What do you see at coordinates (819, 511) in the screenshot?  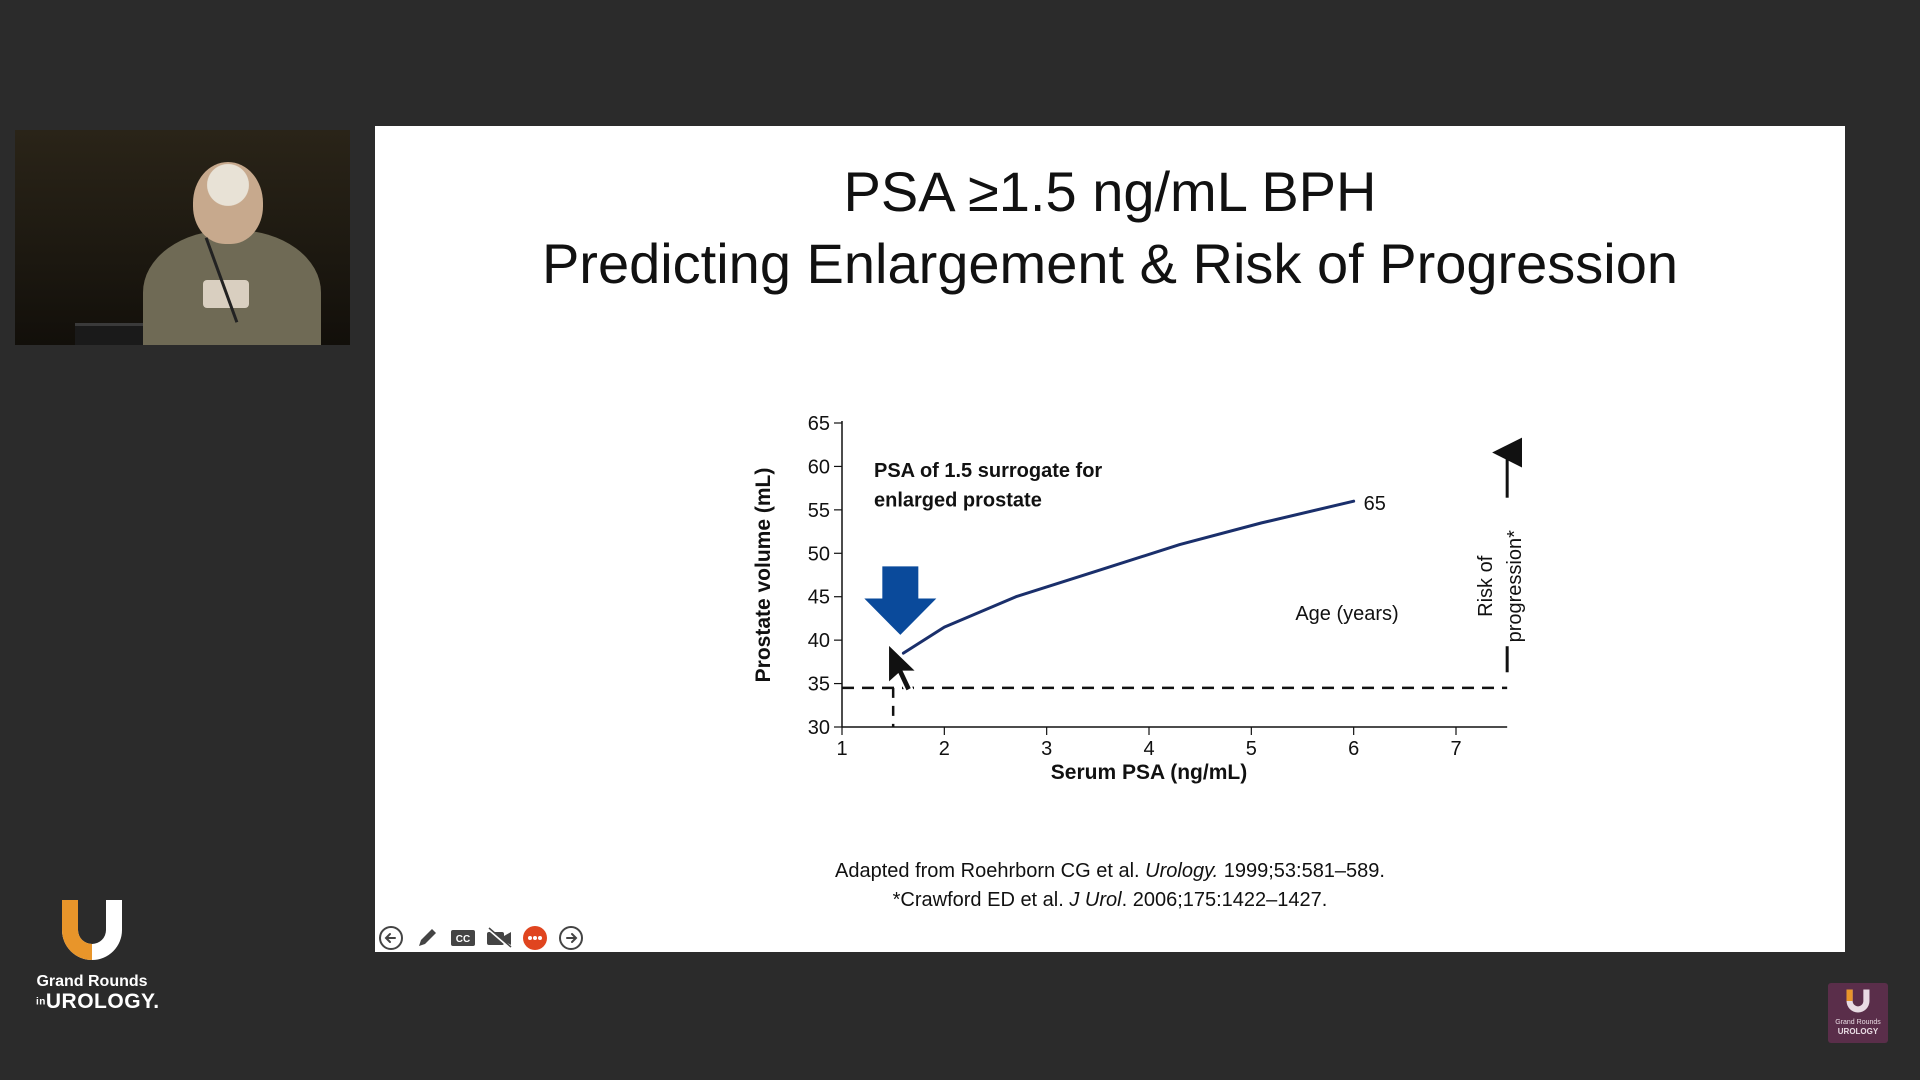 I see `y-tick-label: 55` at bounding box center [819, 511].